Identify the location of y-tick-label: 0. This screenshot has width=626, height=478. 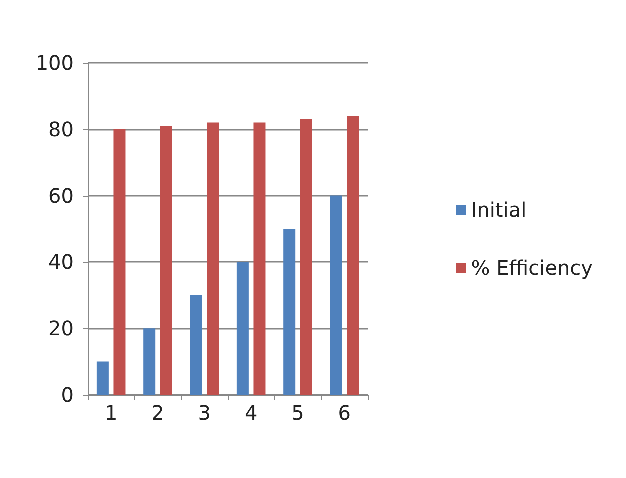
(67, 395).